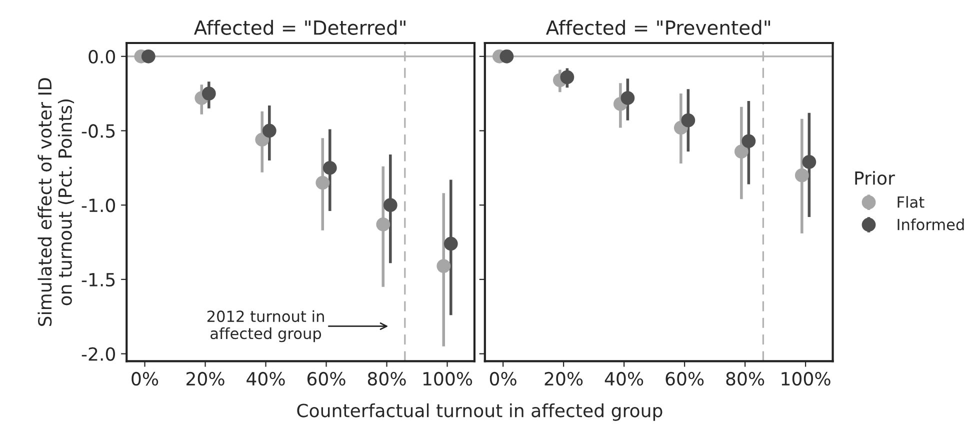 This screenshot has height=430, width=974. Describe the element at coordinates (875, 177) in the screenshot. I see `legend-title: Prior` at that location.